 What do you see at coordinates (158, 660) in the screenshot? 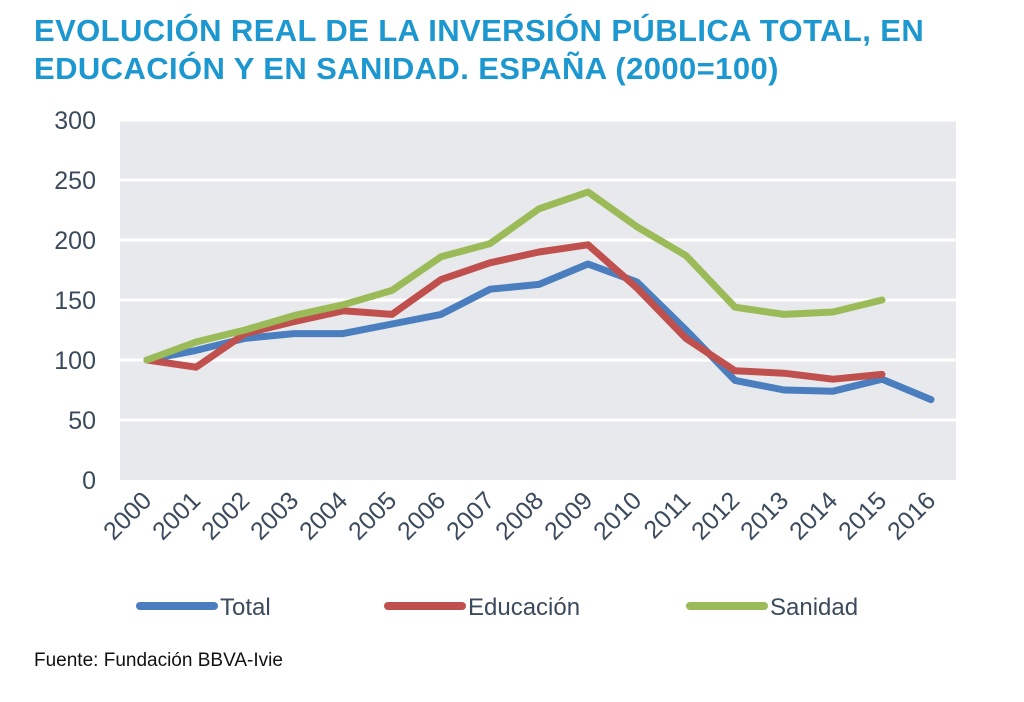
I see `source-note: Fuente: Fundación BBVA-Ivie` at bounding box center [158, 660].